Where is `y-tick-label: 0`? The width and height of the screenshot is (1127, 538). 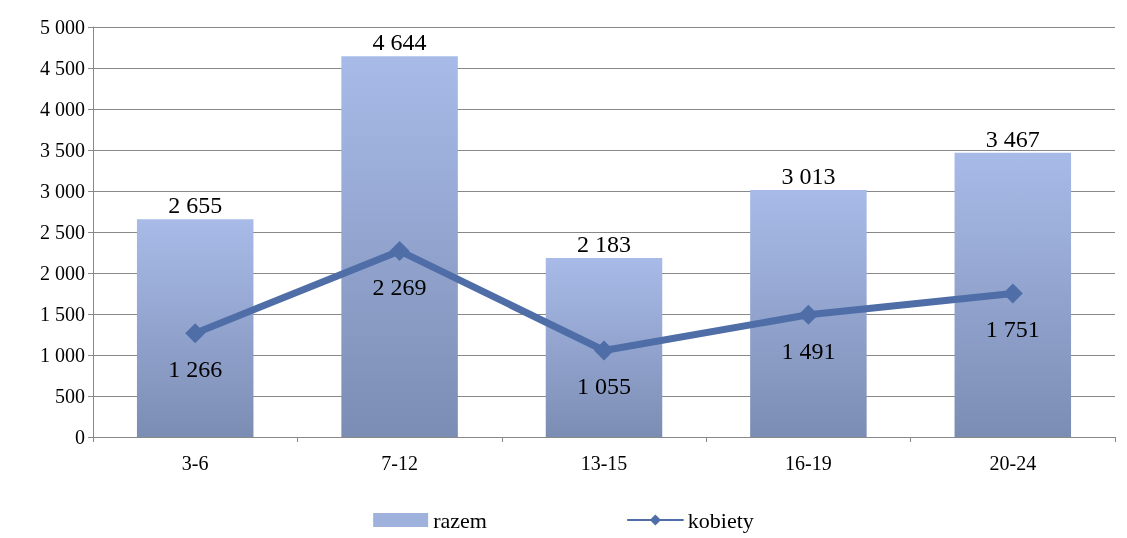
y-tick-label: 0 is located at coordinates (80, 437).